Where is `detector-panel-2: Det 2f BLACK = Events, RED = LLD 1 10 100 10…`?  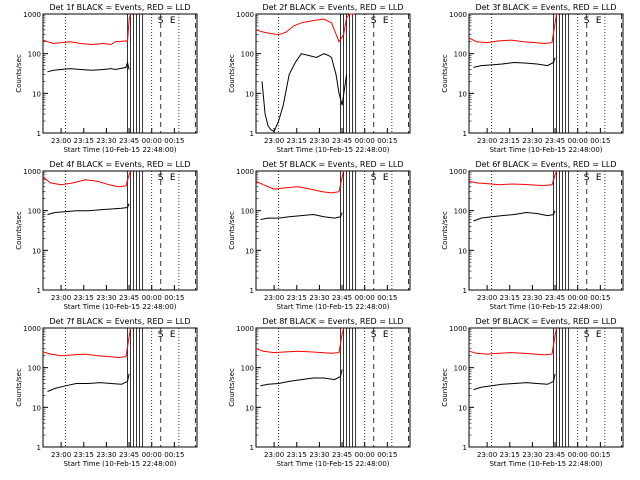 detector-panel-2: Det 2f BLACK = Events, RED = LLD 1 10 100 10… is located at coordinates (319, 78).